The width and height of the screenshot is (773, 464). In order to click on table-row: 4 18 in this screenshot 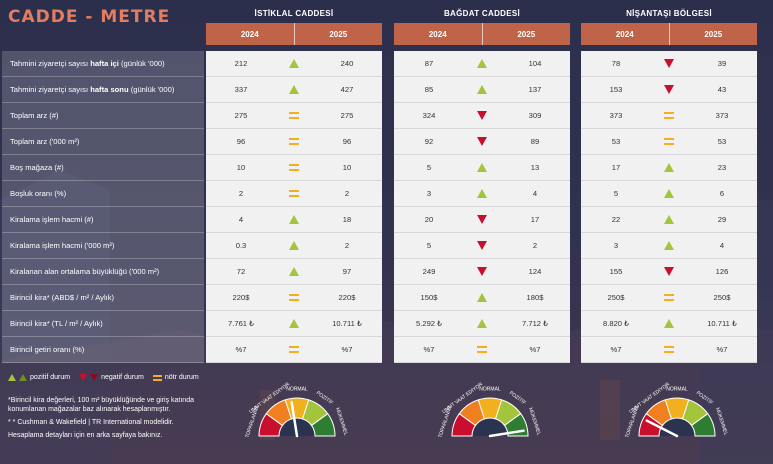, I will do `click(294, 220)`.